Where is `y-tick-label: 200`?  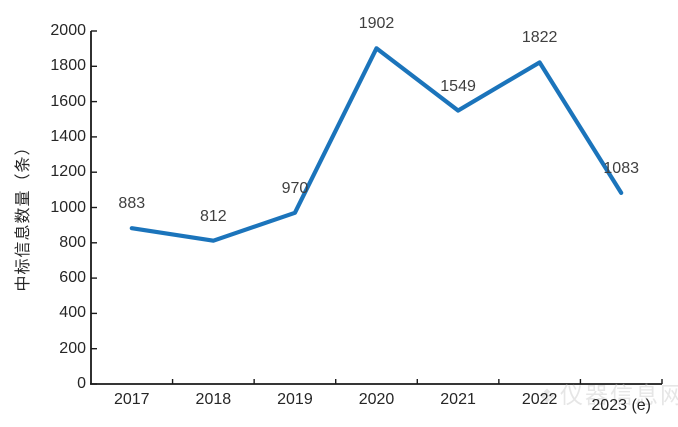
y-tick-label: 200 is located at coordinates (72, 348).